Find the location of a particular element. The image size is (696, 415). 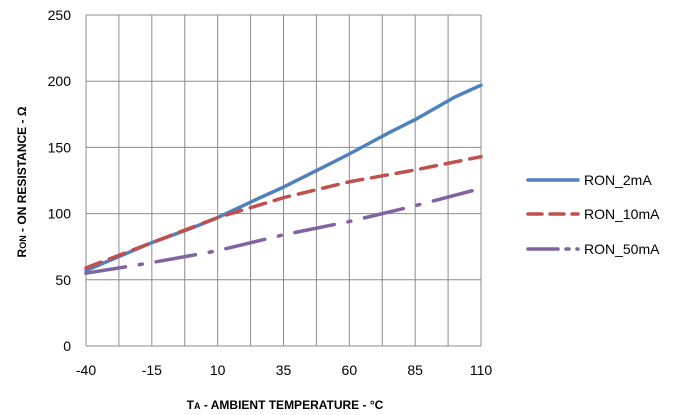

x-axis-title: TA - AMBIENT TEMPERATURE - °C is located at coordinates (285, 405).